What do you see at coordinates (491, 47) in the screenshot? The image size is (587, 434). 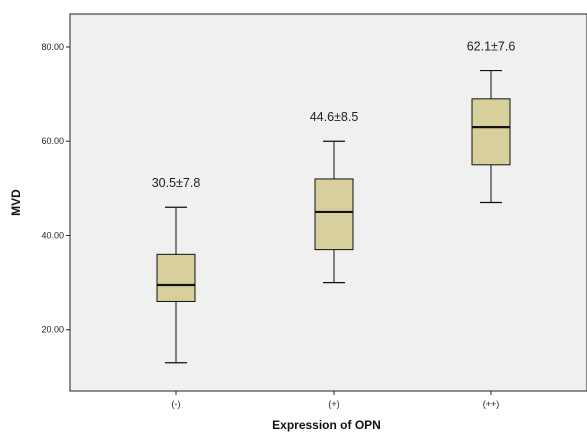 I see `data-label: 62.1±7.6` at bounding box center [491, 47].